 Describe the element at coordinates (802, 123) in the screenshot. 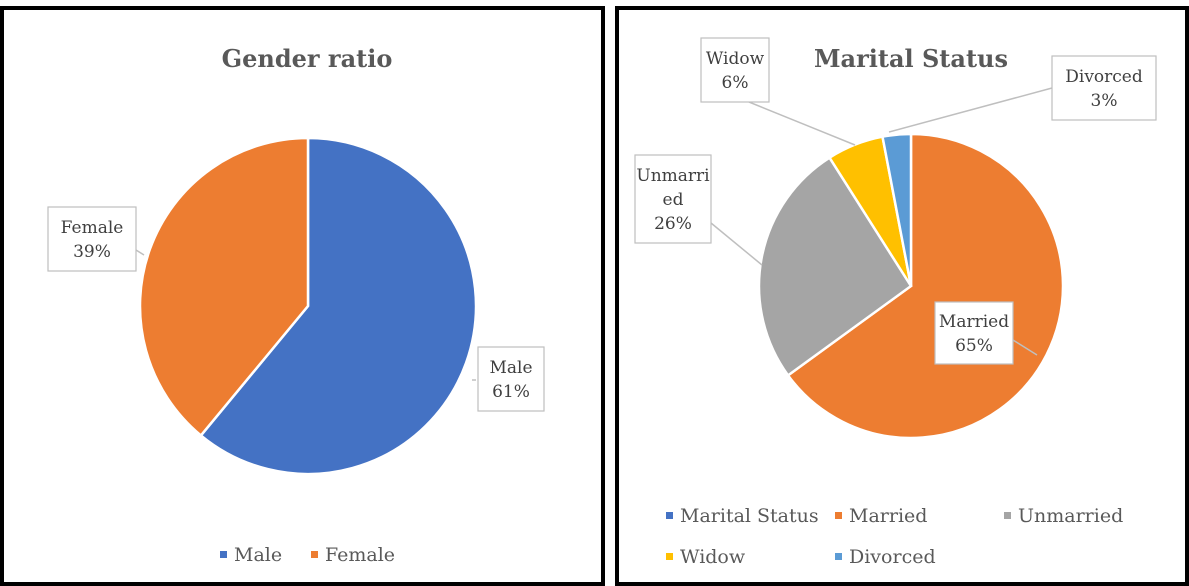

I see `callout-widow-leader` at that location.